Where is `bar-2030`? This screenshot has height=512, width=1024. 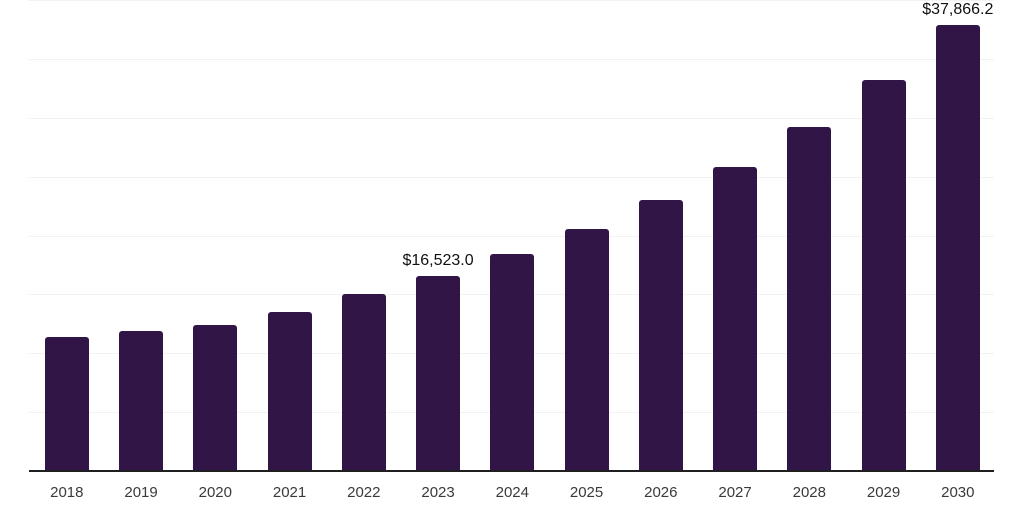 bar-2030 is located at coordinates (957, 248).